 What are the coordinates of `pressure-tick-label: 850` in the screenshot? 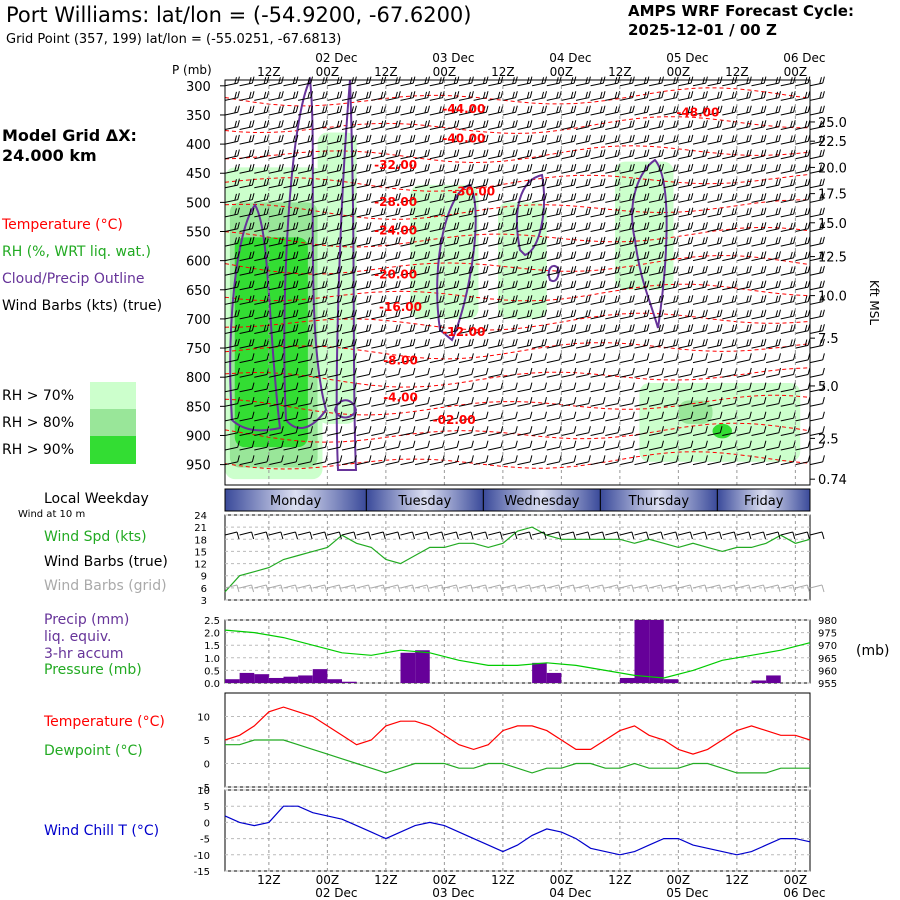 It's located at (198, 407).